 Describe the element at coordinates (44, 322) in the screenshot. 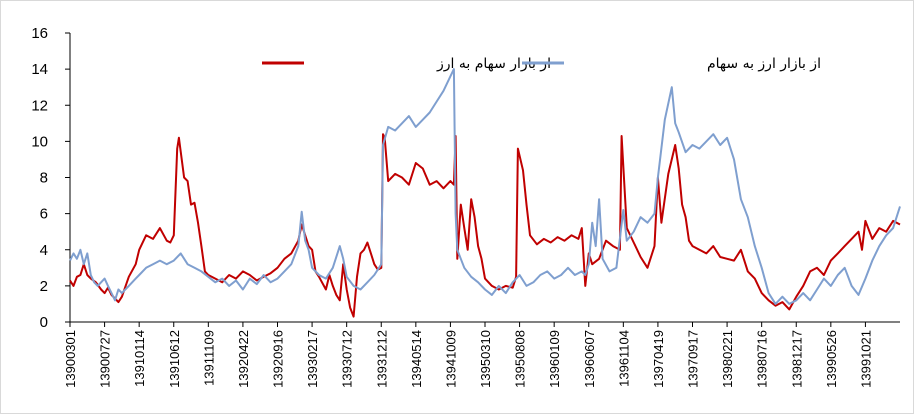

I see `y-tick-label: 0` at that location.